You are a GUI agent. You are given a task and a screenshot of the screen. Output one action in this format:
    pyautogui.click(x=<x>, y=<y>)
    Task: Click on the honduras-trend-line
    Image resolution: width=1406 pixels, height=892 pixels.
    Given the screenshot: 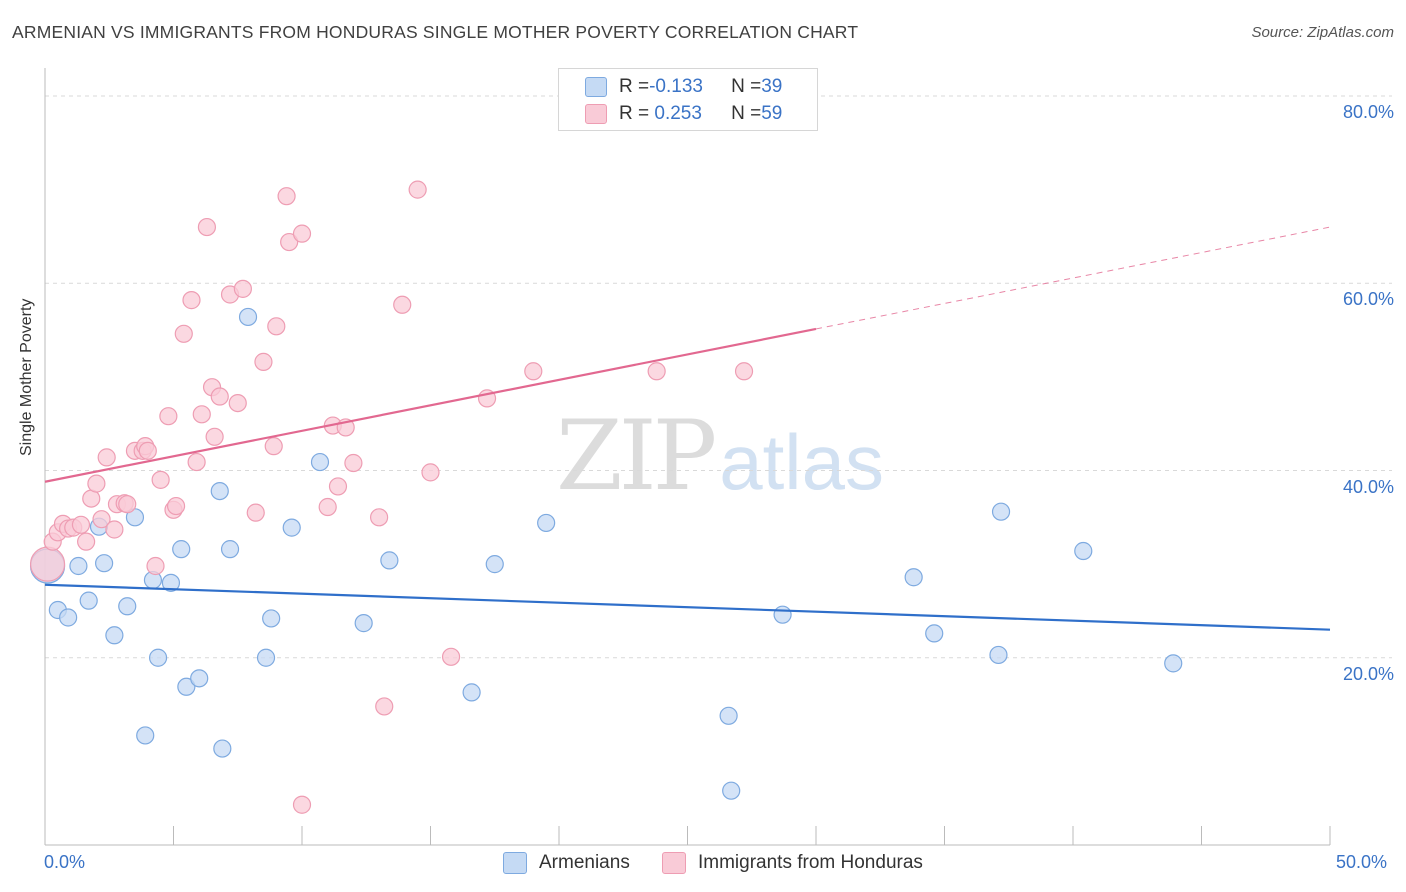 What is the action you would take?
    pyautogui.click(x=430, y=405)
    